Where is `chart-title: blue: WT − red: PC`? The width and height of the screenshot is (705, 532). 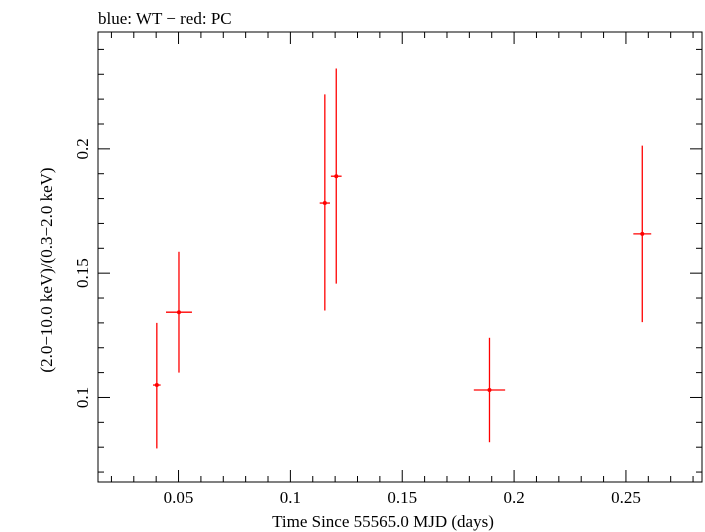 chart-title: blue: WT − red: PC is located at coordinates (165, 18).